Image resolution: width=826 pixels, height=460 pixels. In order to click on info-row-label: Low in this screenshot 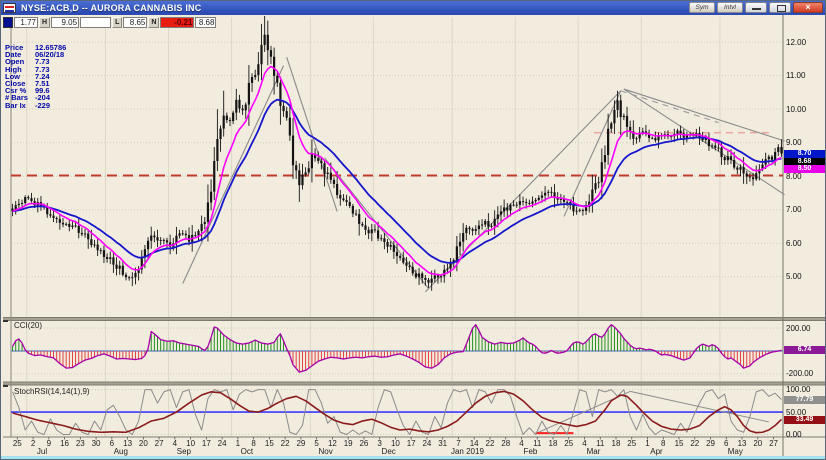, I will do `click(12, 76)`.